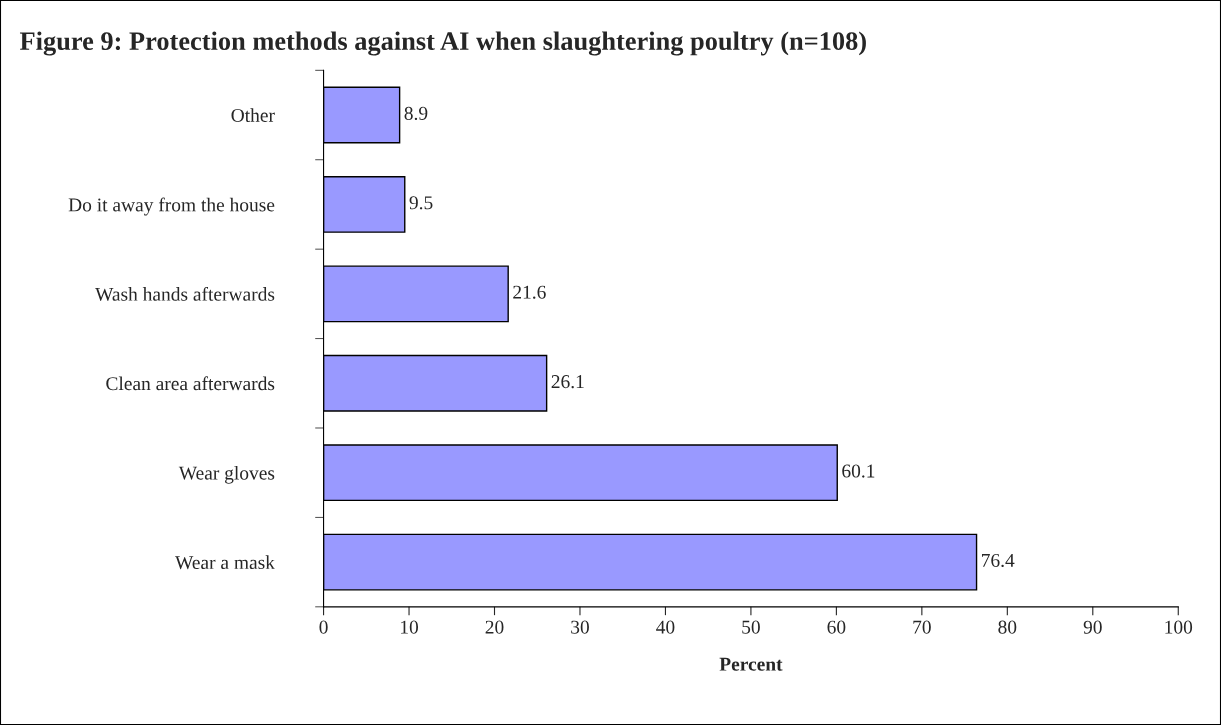 The image size is (1221, 725). What do you see at coordinates (190, 383) in the screenshot?
I see `y-tick-label: Clean area afterwards` at bounding box center [190, 383].